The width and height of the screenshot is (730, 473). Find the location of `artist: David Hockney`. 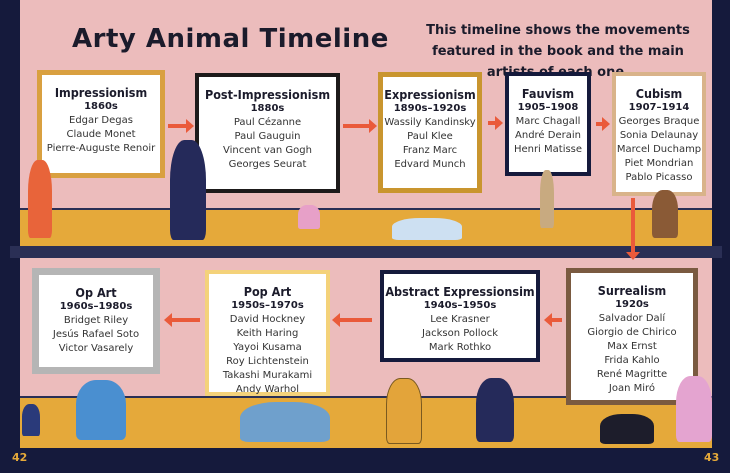

artist: David Hockney is located at coordinates (267, 319).